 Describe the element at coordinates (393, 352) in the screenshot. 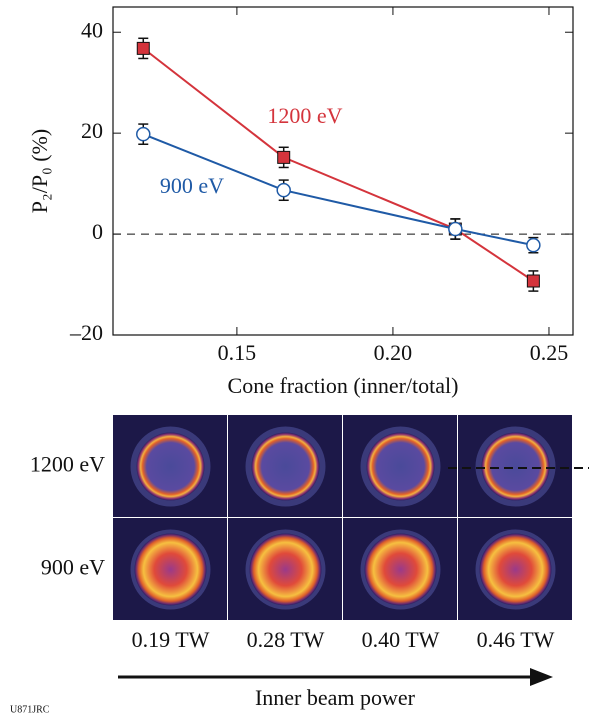

I see `x-tick-label: 0.20` at that location.